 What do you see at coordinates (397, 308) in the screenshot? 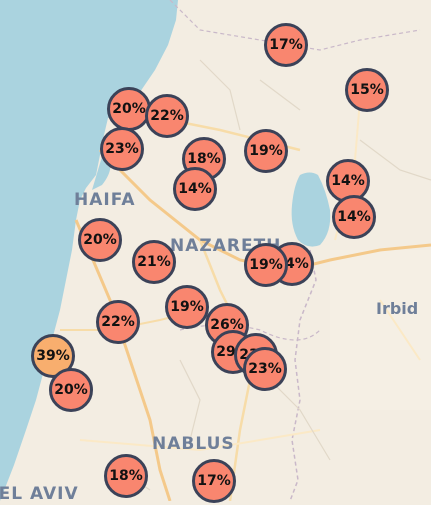
I see `place-label-irbid: Irbid` at bounding box center [397, 308].